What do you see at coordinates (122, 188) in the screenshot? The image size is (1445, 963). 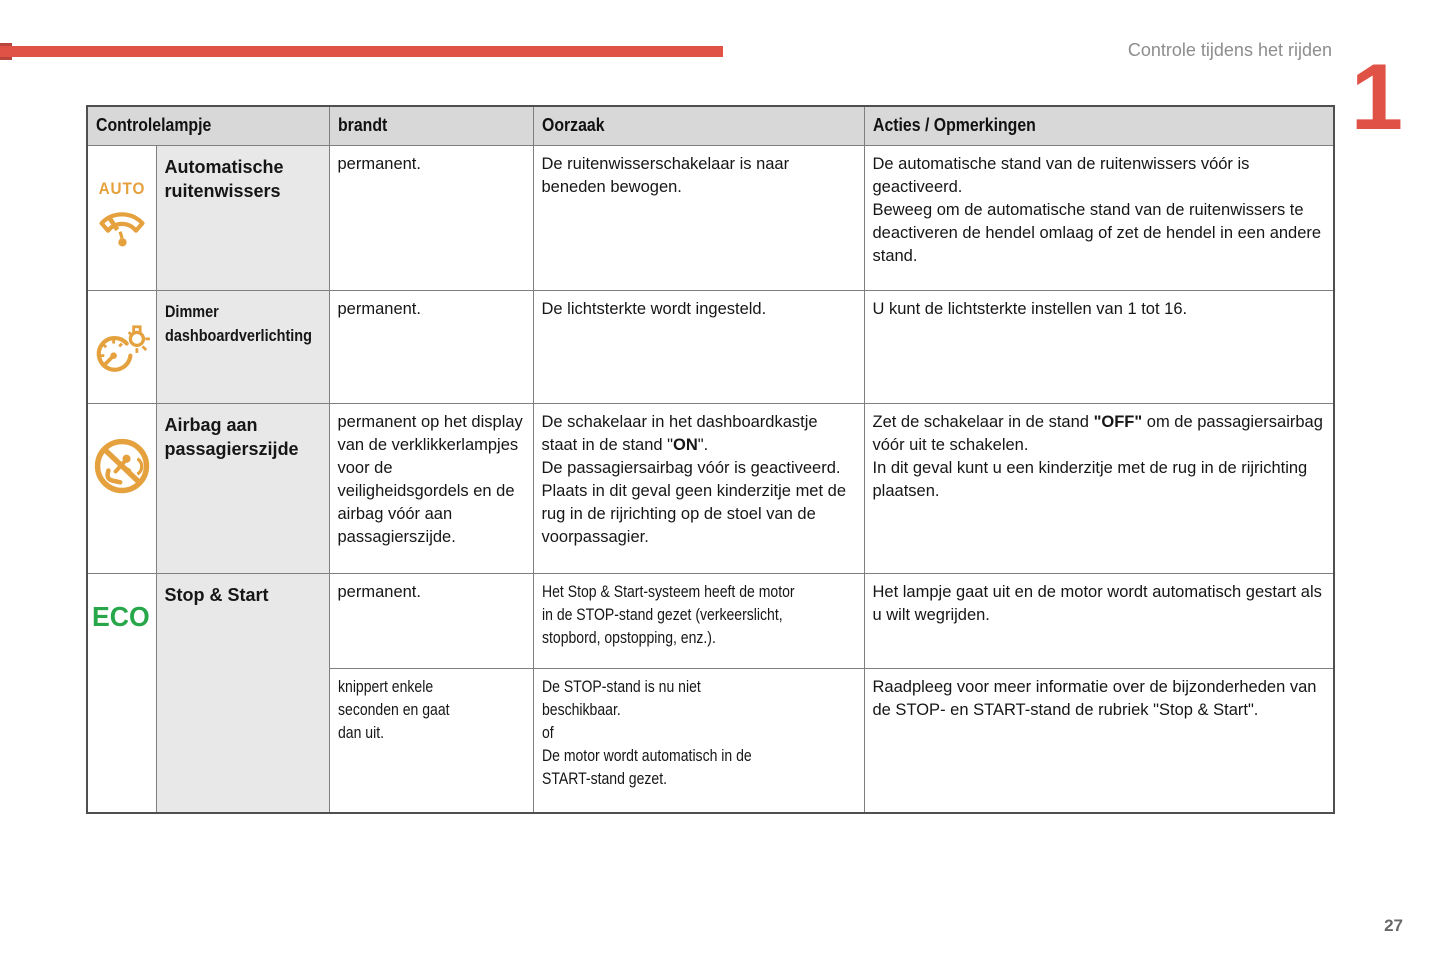 I see `auto-label: AUTO` at bounding box center [122, 188].